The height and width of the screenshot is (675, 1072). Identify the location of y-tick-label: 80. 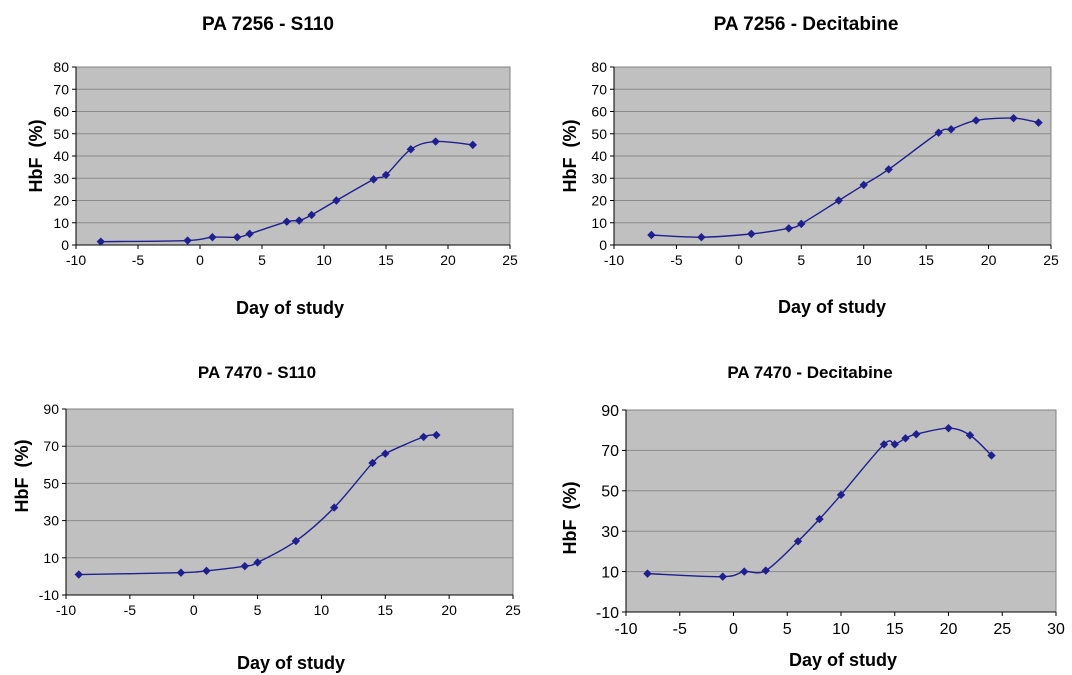
(599, 67).